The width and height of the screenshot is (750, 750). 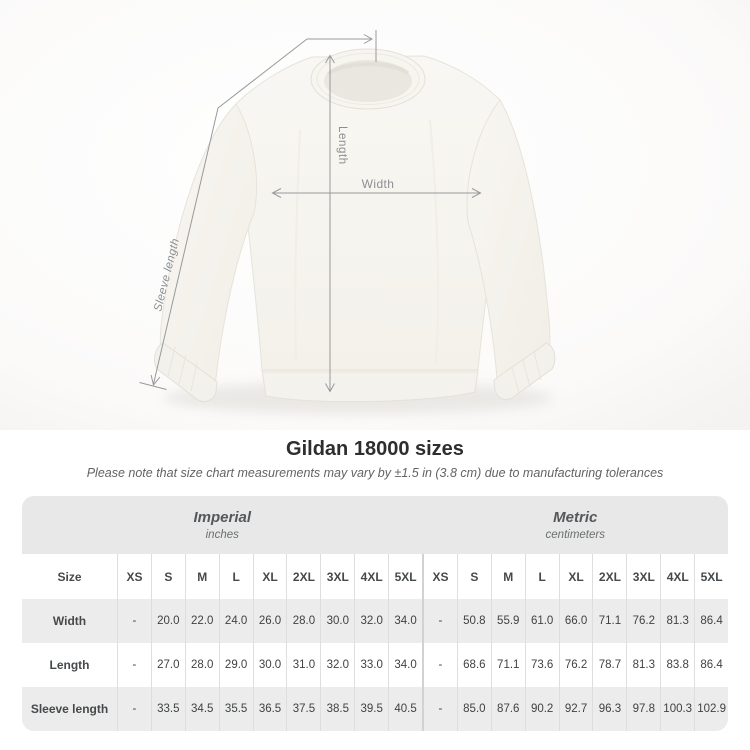 I want to click on sleeve-length-line, so click(x=230, y=211).